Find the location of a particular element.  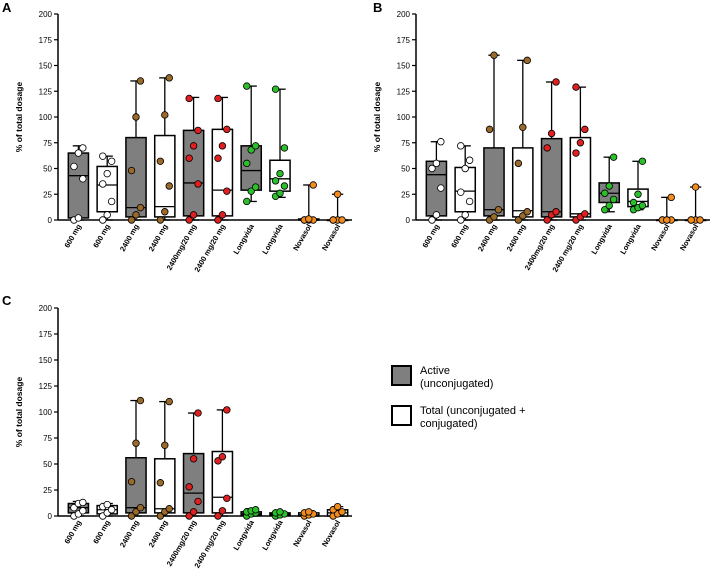

y-tick-label: 50 is located at coordinates (405, 169).